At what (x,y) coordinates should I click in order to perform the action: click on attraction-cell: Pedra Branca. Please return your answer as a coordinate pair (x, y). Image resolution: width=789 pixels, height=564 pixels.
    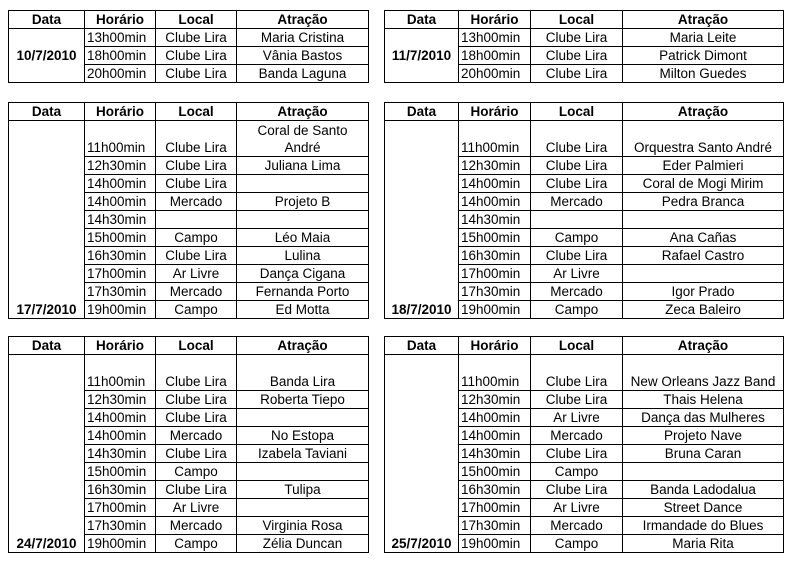
    Looking at the image, I should click on (703, 201).